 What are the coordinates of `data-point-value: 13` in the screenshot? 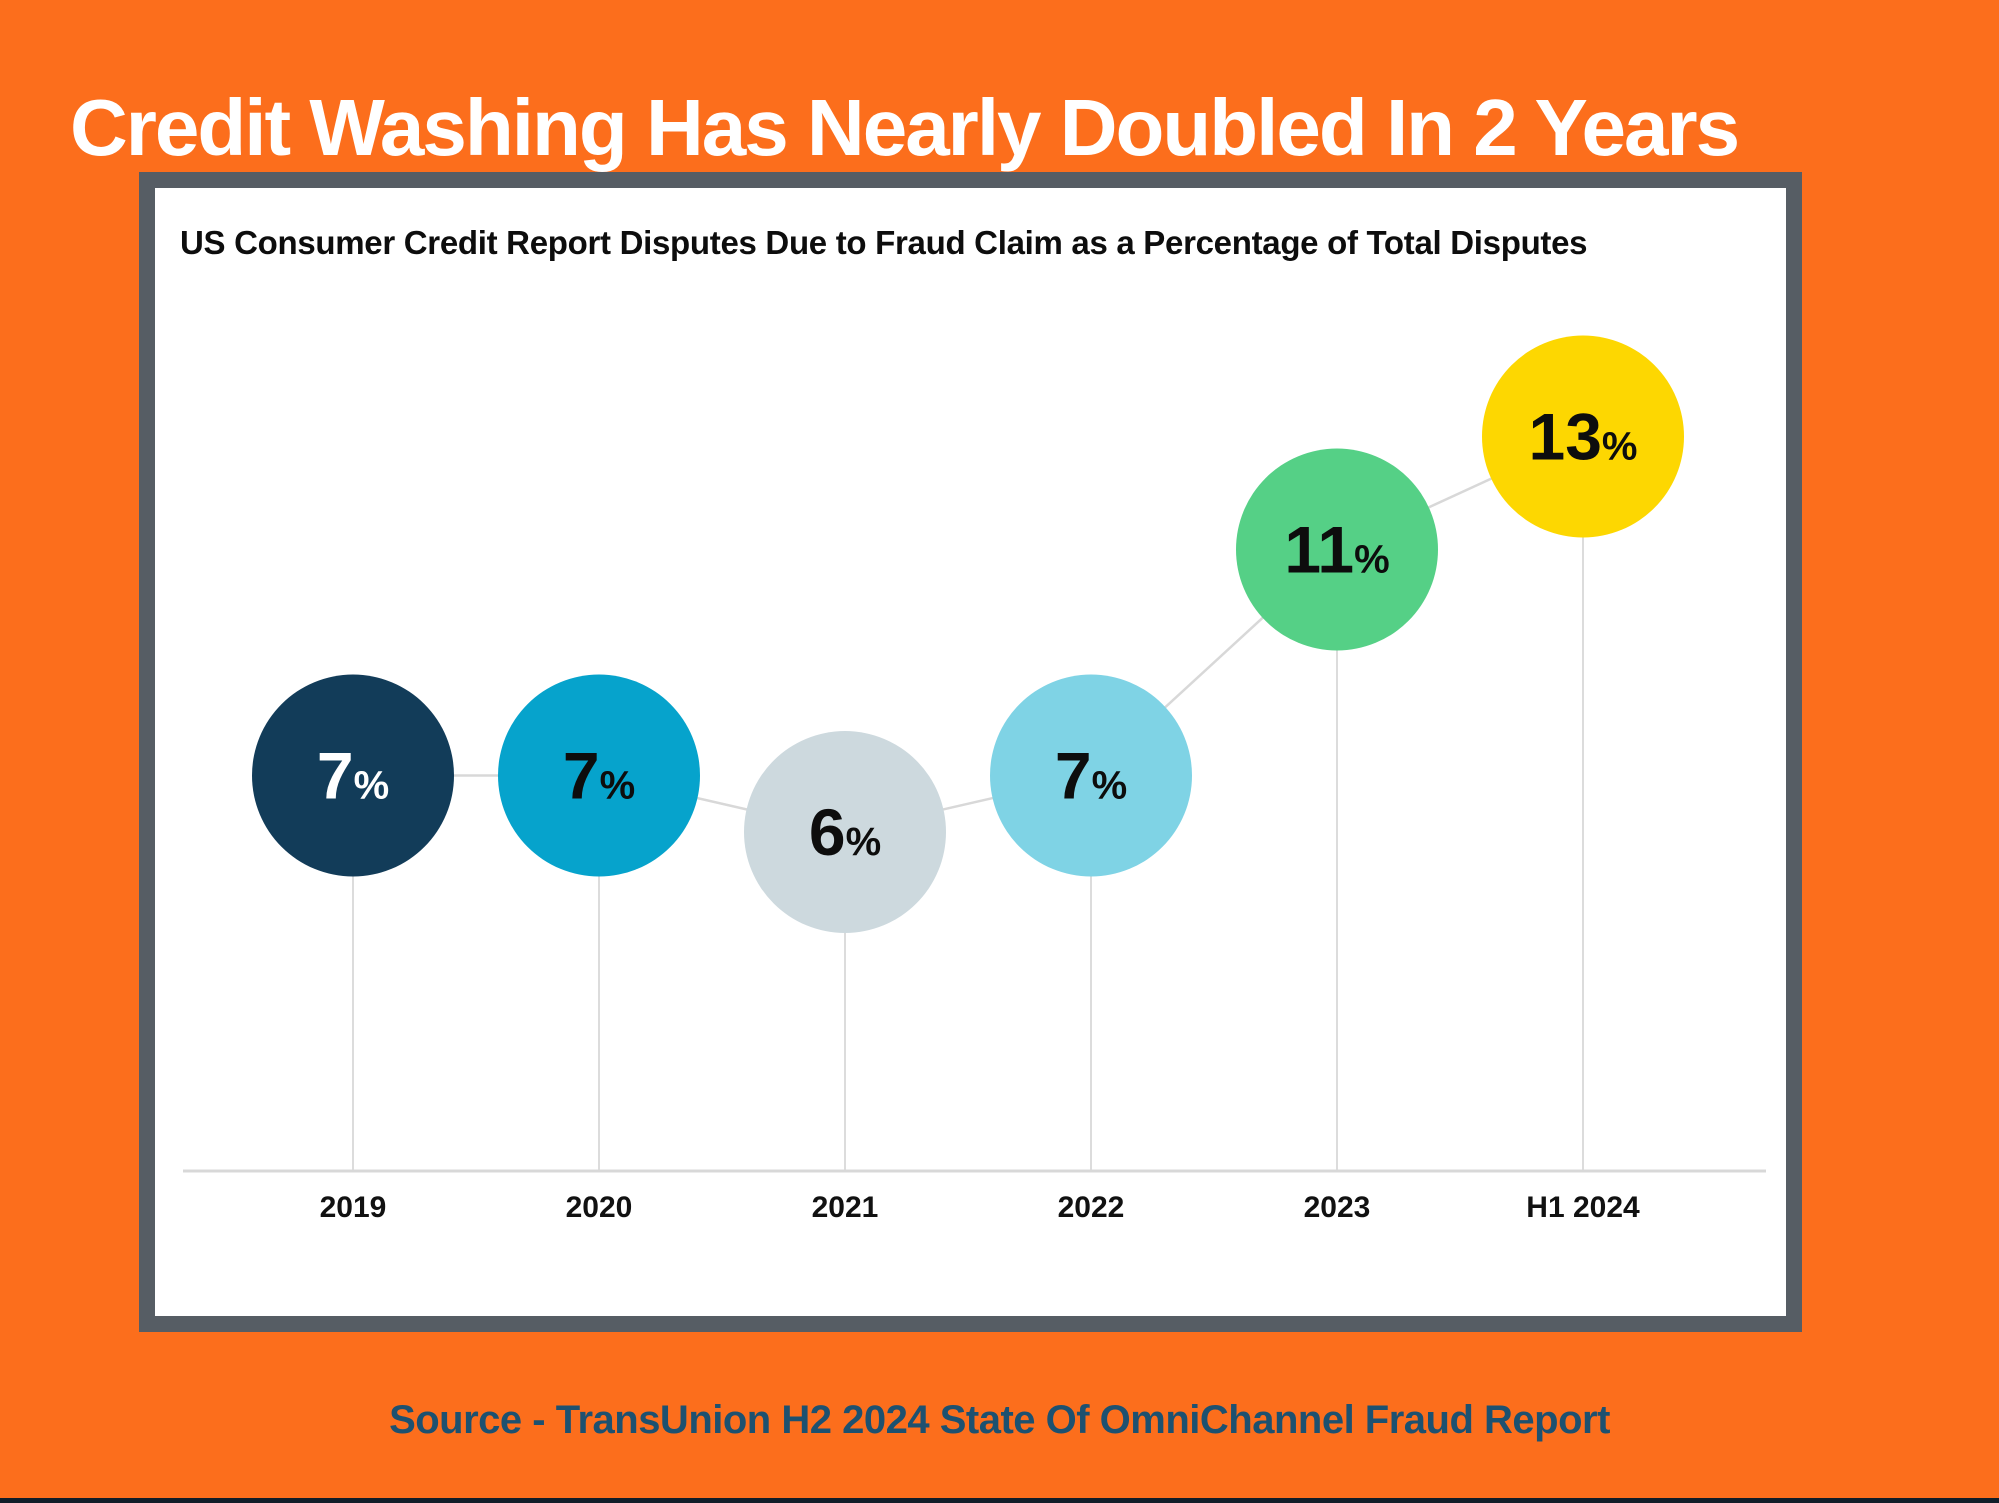 It's located at (1565, 437).